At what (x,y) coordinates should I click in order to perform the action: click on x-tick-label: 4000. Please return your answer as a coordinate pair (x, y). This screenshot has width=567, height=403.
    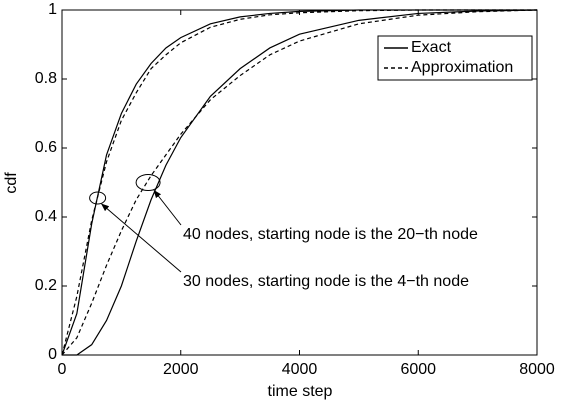
    Looking at the image, I should click on (300, 369).